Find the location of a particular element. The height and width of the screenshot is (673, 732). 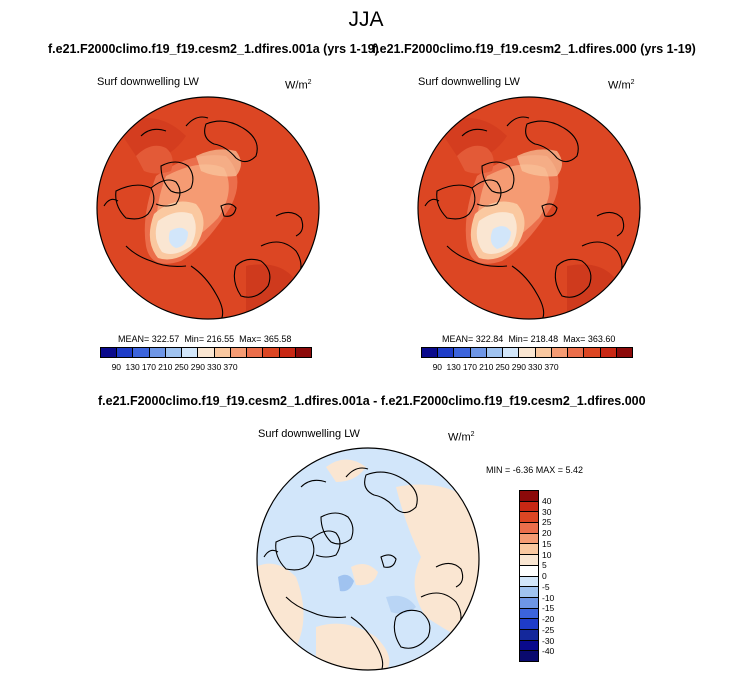

colorbar-tick-label: -15 is located at coordinates (548, 608).